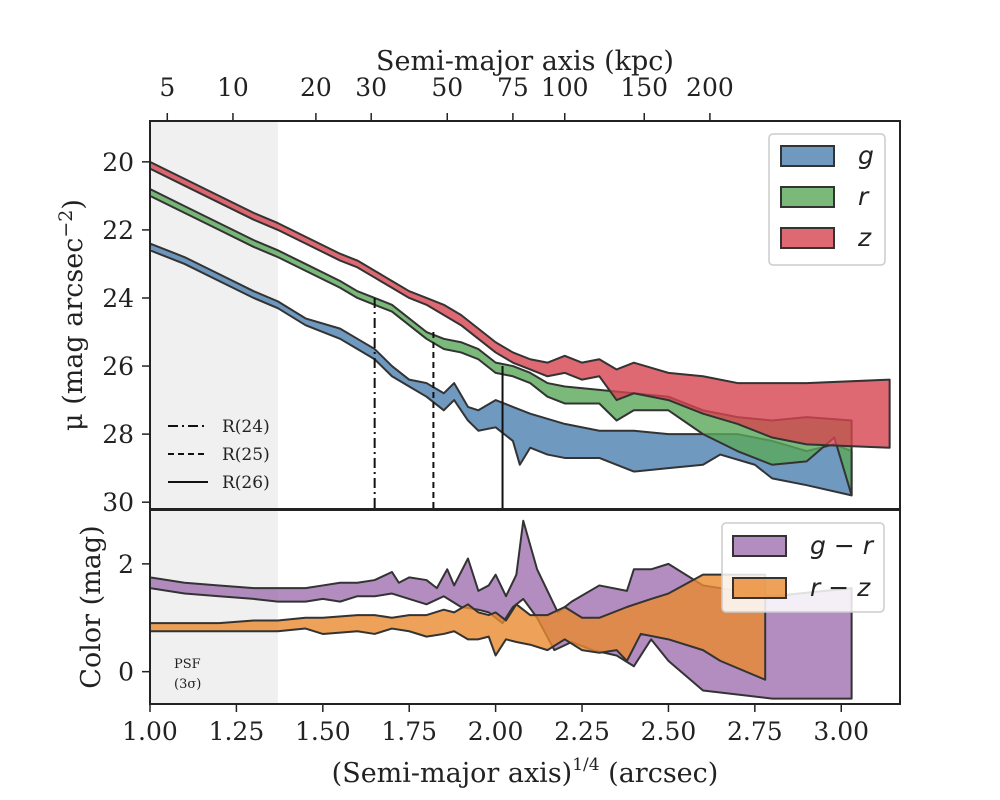 This screenshot has height=800, width=1000. Describe the element at coordinates (233, 87) in the screenshot. I see `top-tick-label-10: 10` at that location.